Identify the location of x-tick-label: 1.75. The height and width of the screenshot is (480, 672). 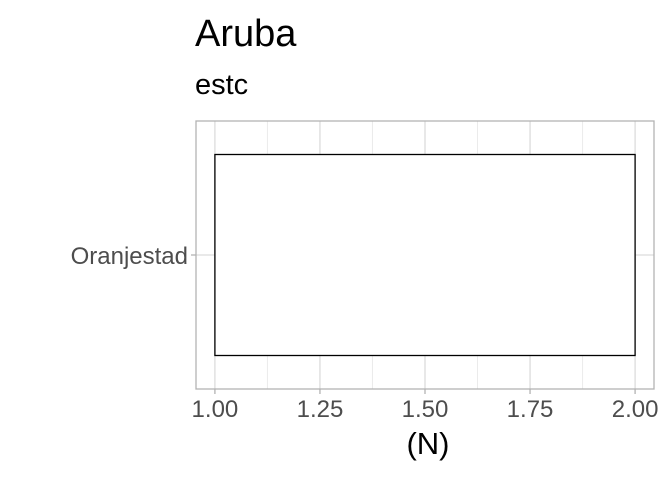
(530, 409).